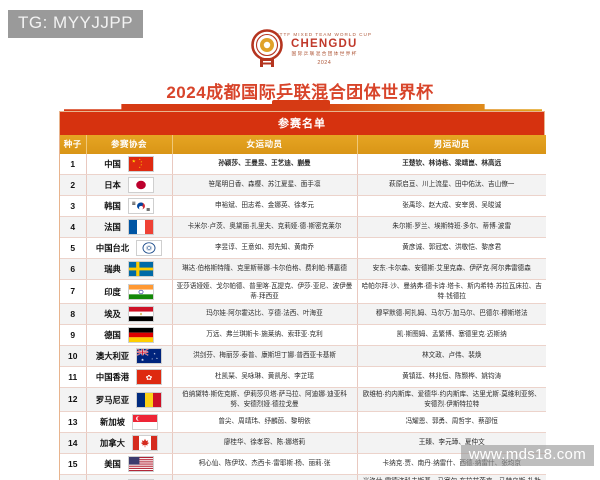  I want to click on cell-association: 印度, so click(129, 292).